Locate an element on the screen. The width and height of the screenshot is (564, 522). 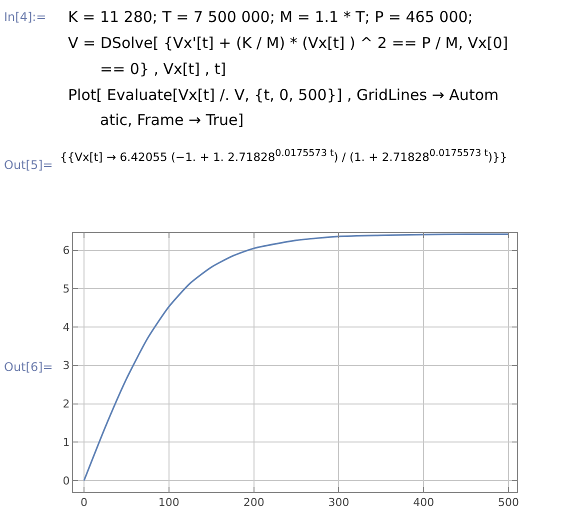
text: == 0} , Vx[t] , t] is located at coordinates (163, 69).